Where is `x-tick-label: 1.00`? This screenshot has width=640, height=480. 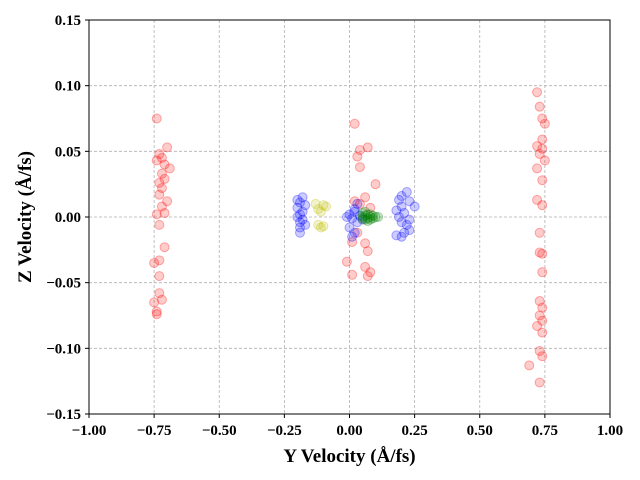
x-tick-label: 1.00 is located at coordinates (610, 431).